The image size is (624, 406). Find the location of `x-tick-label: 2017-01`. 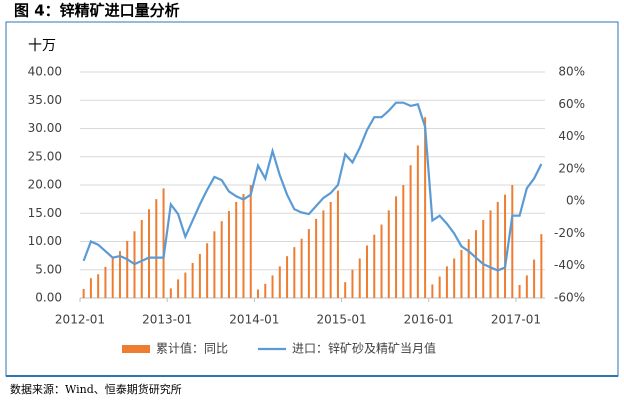

x-tick-label: 2017-01 is located at coordinates (516, 320).